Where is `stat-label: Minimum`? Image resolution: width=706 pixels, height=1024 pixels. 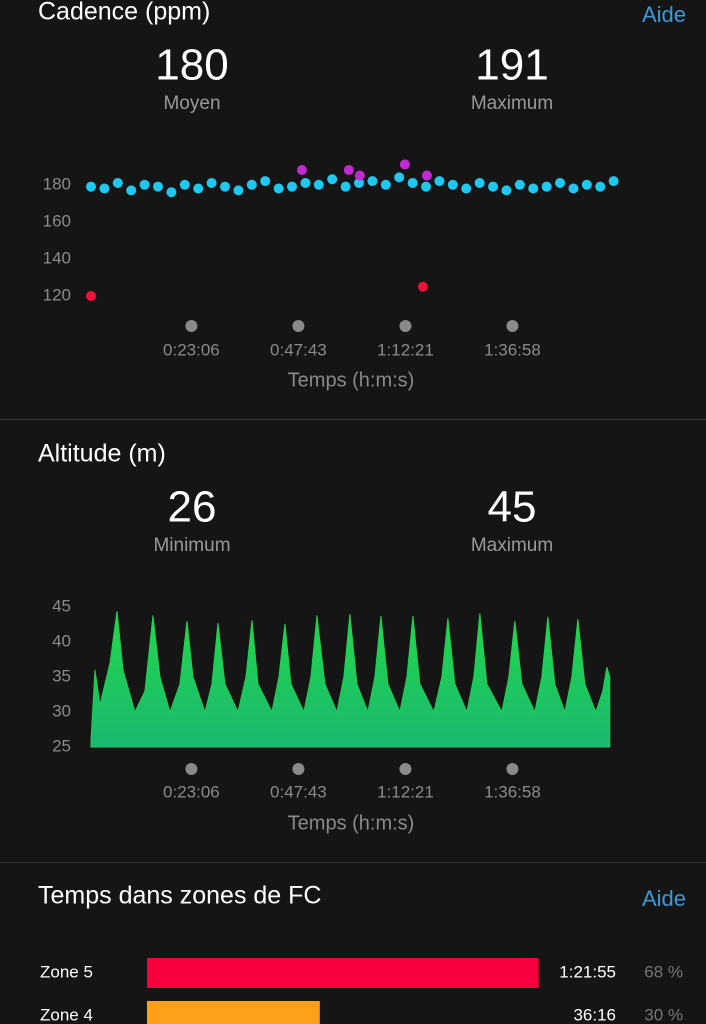
stat-label: Minimum is located at coordinates (191, 545).